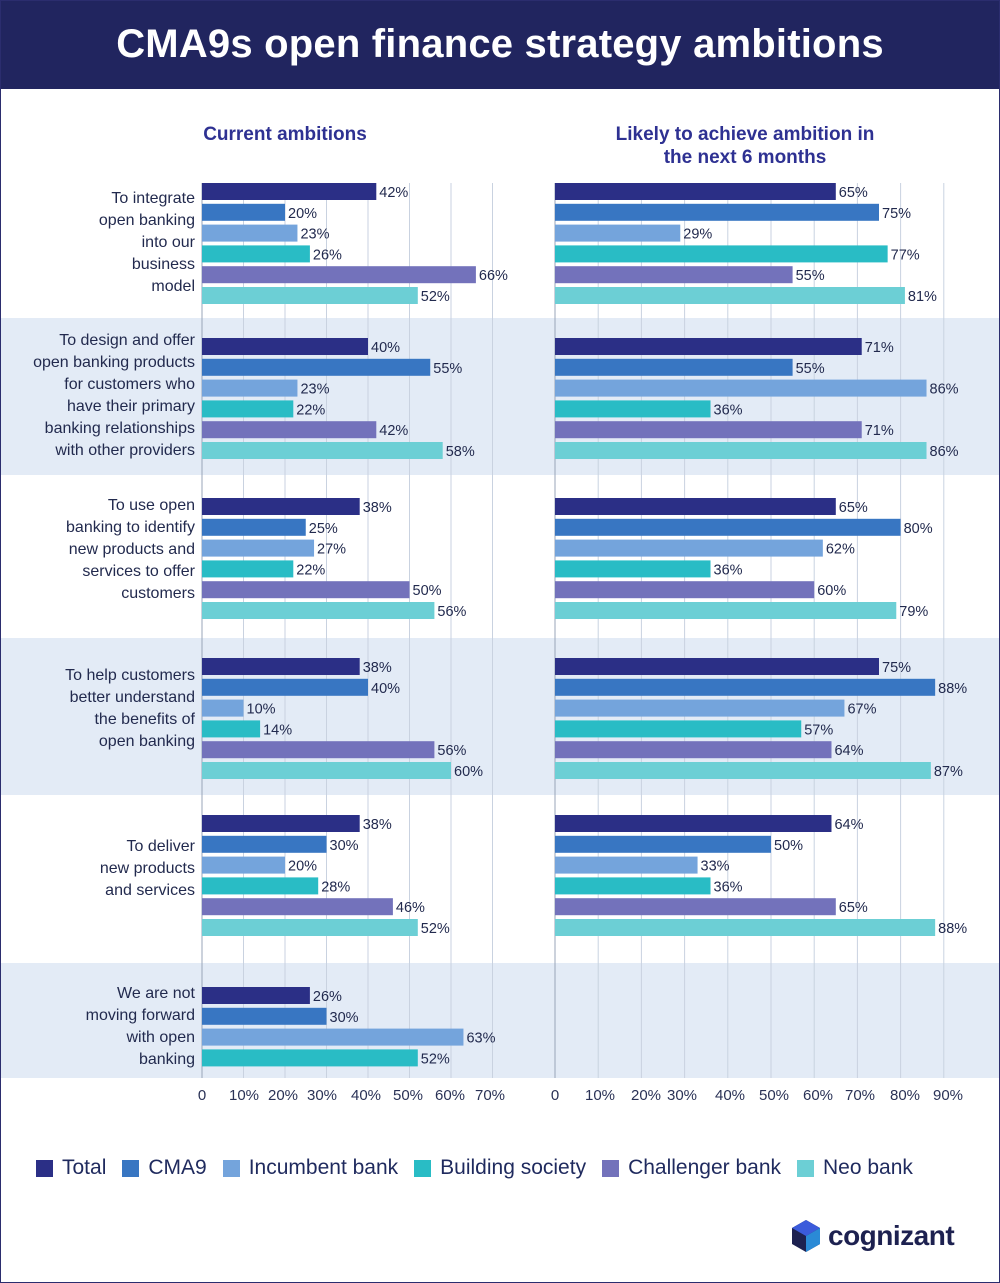 This screenshot has width=1000, height=1283. What do you see at coordinates (922, 297) in the screenshot?
I see `bar-value-label: 81%` at bounding box center [922, 297].